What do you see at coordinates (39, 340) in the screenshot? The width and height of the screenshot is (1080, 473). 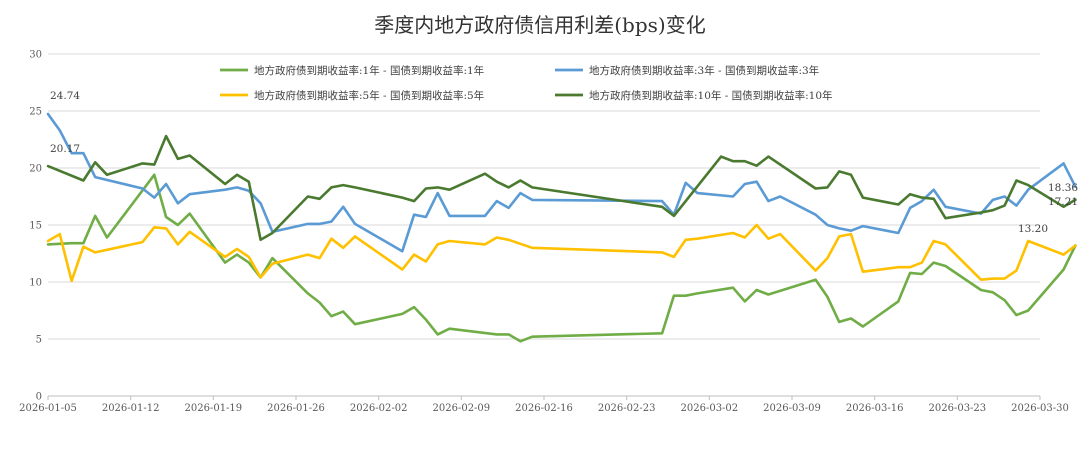 I see `y-tick-label: 5` at bounding box center [39, 340].